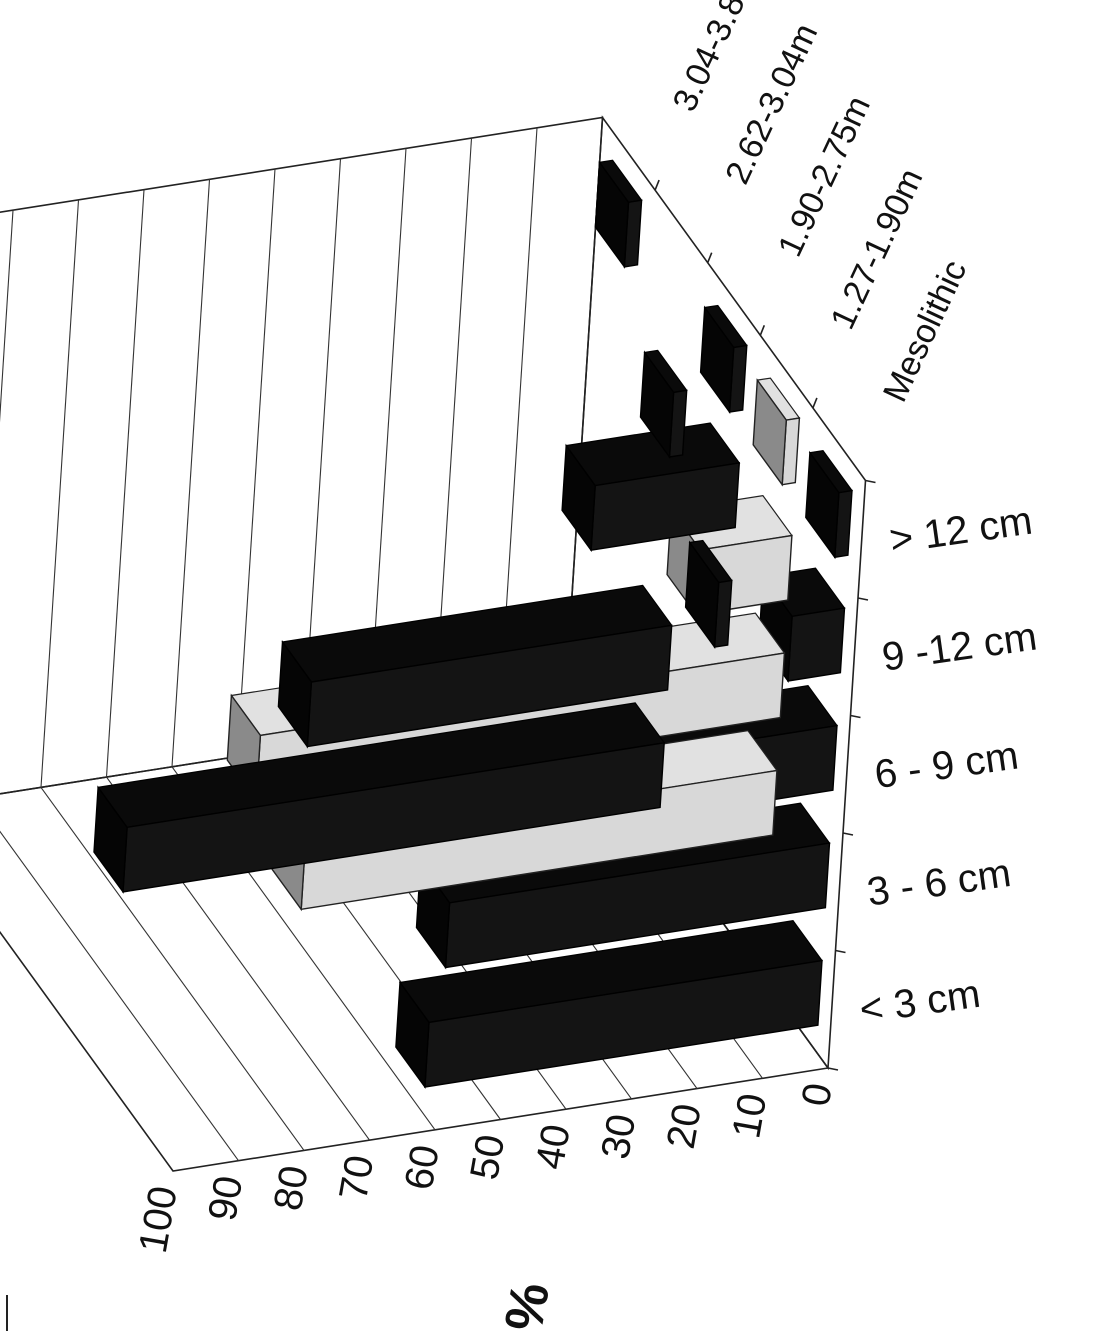 The height and width of the screenshot is (1331, 1117). Describe the element at coordinates (651, 487) in the screenshot. I see `bar-1.90-2.75m-9 -12 cm` at that location.